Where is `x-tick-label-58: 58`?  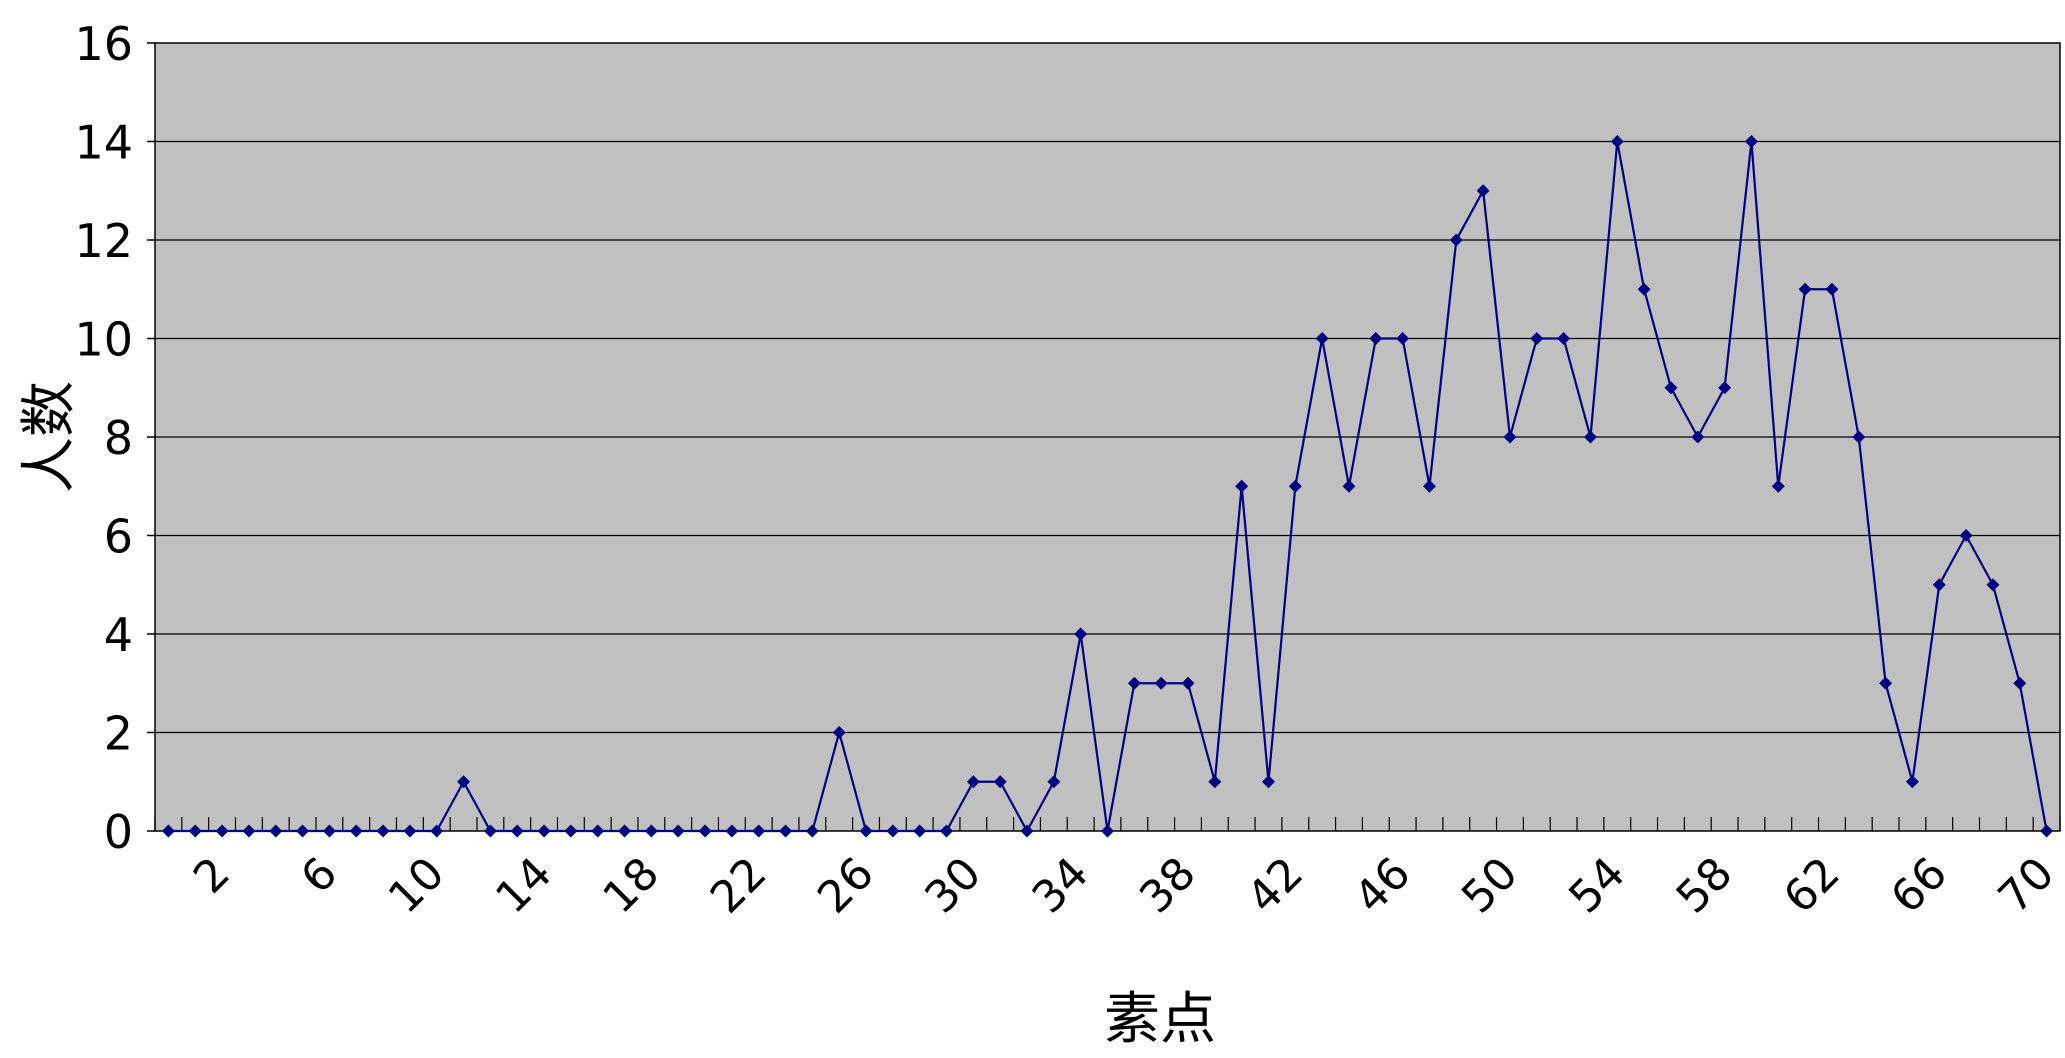
x-tick-label-58: 58 is located at coordinates (1705, 886).